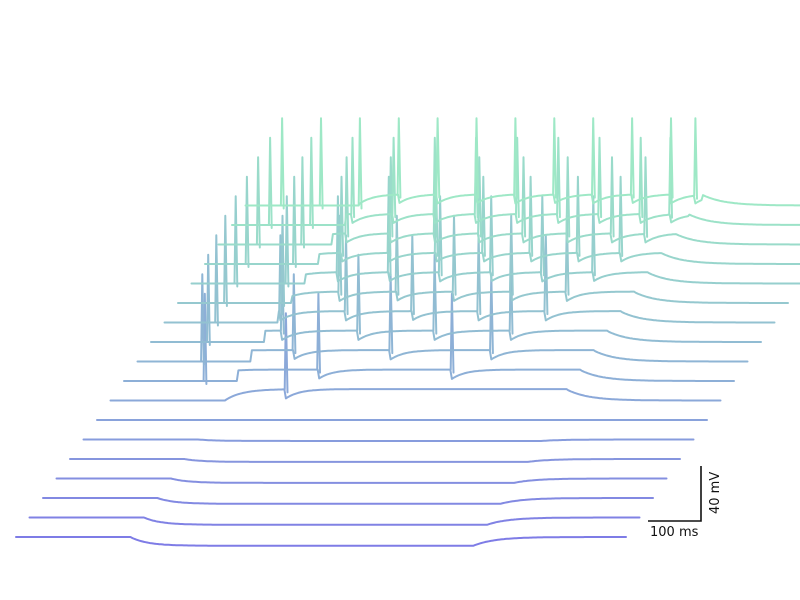 The image size is (800, 600). What do you see at coordinates (375, 460) in the screenshot?
I see `trace-step--20` at bounding box center [375, 460].